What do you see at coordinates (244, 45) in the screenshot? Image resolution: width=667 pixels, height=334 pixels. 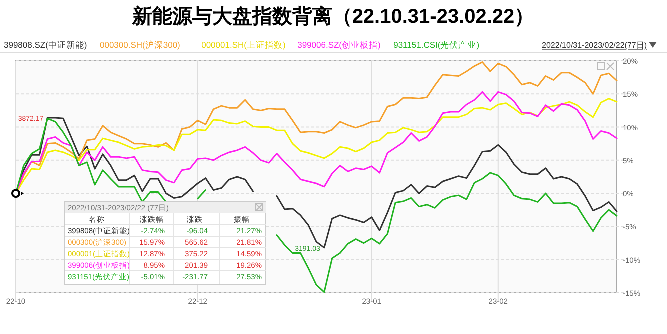 I see `text: 000001.SH(上证指数)` at bounding box center [244, 45].